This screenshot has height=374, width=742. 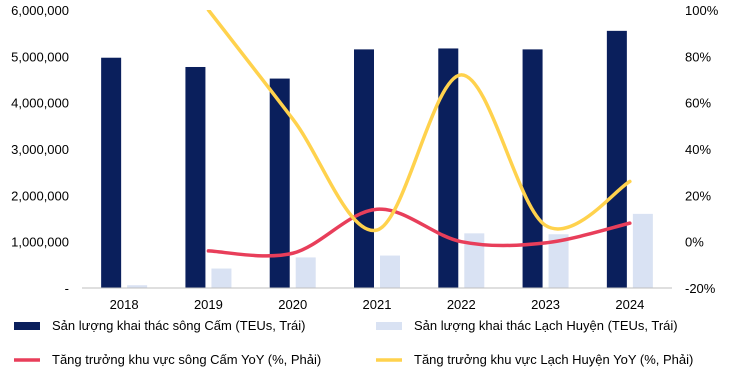 What do you see at coordinates (208, 304) in the screenshot?
I see `x-tick-label: 2019` at bounding box center [208, 304].